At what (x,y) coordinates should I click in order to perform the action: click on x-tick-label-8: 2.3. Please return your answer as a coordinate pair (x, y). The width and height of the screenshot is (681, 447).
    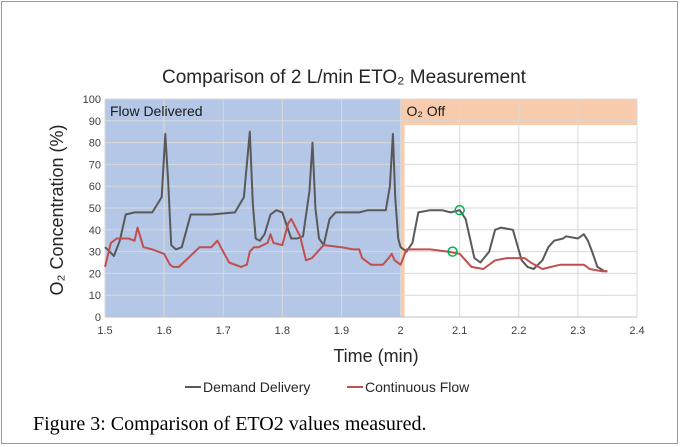
    Looking at the image, I should click on (577, 331).